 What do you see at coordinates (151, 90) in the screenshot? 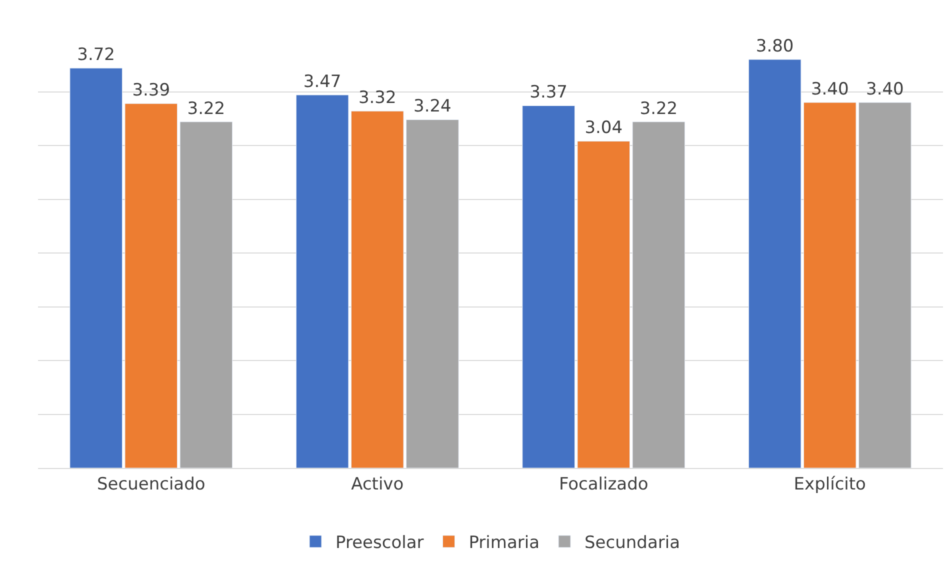
I see `data-label: 3.39` at bounding box center [151, 90].